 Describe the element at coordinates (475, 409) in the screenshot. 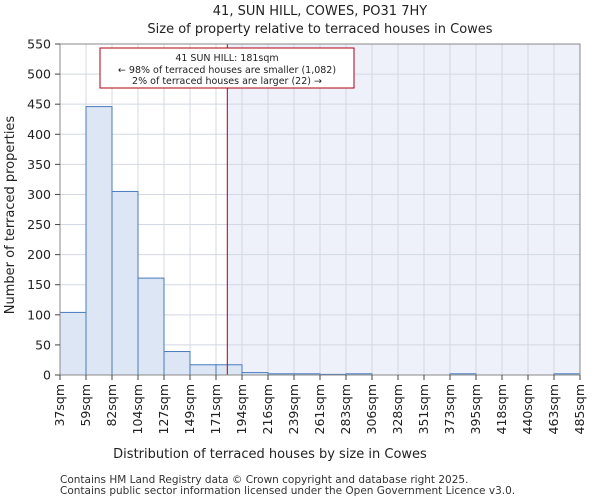

I see `x-tick-label: 395sqm` at that location.